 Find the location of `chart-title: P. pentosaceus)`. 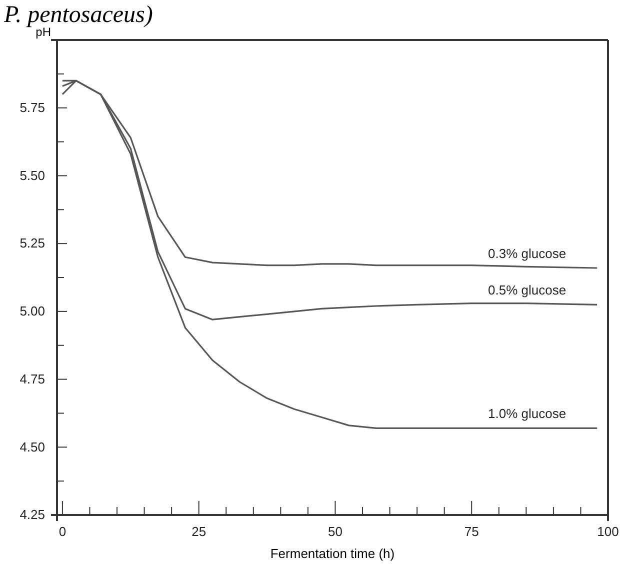

chart-title: P. pentosaceus) is located at coordinates (78, 15).